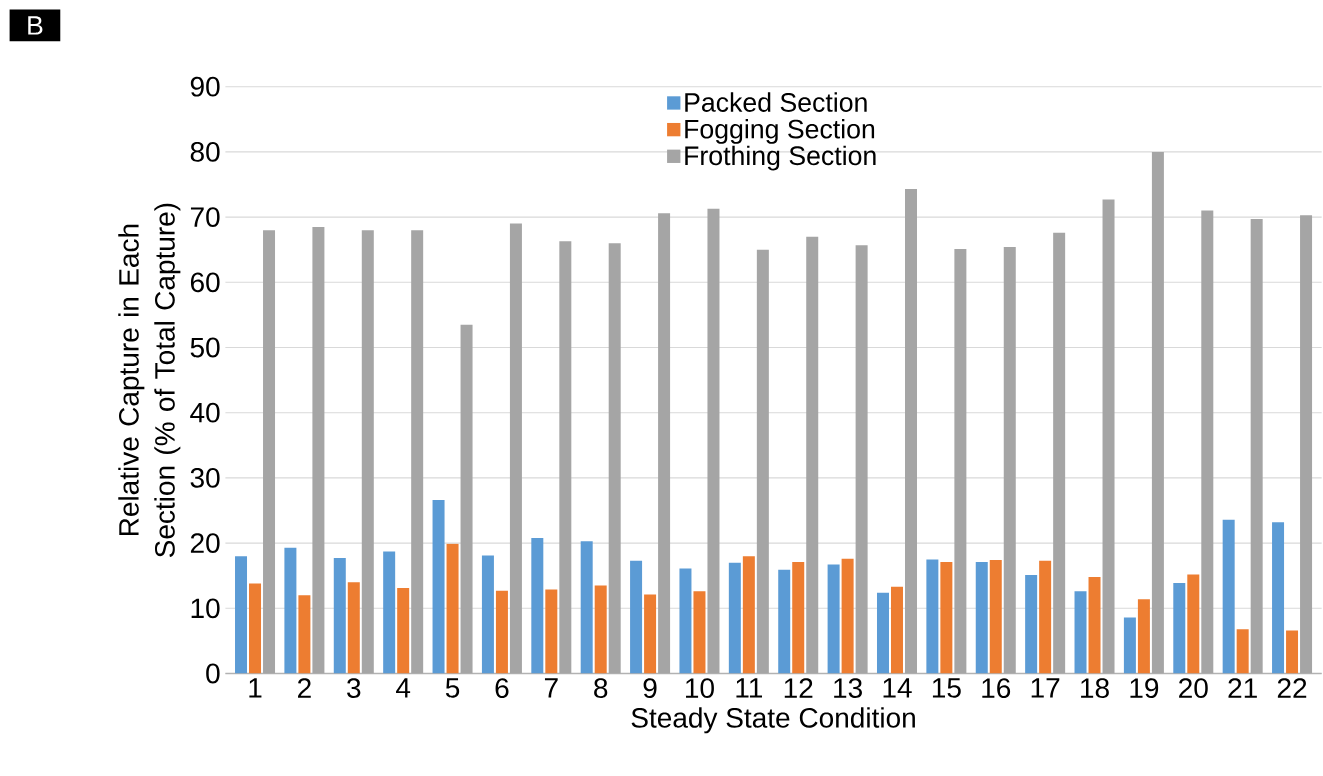 The height and width of the screenshot is (776, 1323). Describe the element at coordinates (403, 688) in the screenshot. I see `x-tick-label: 4` at that location.